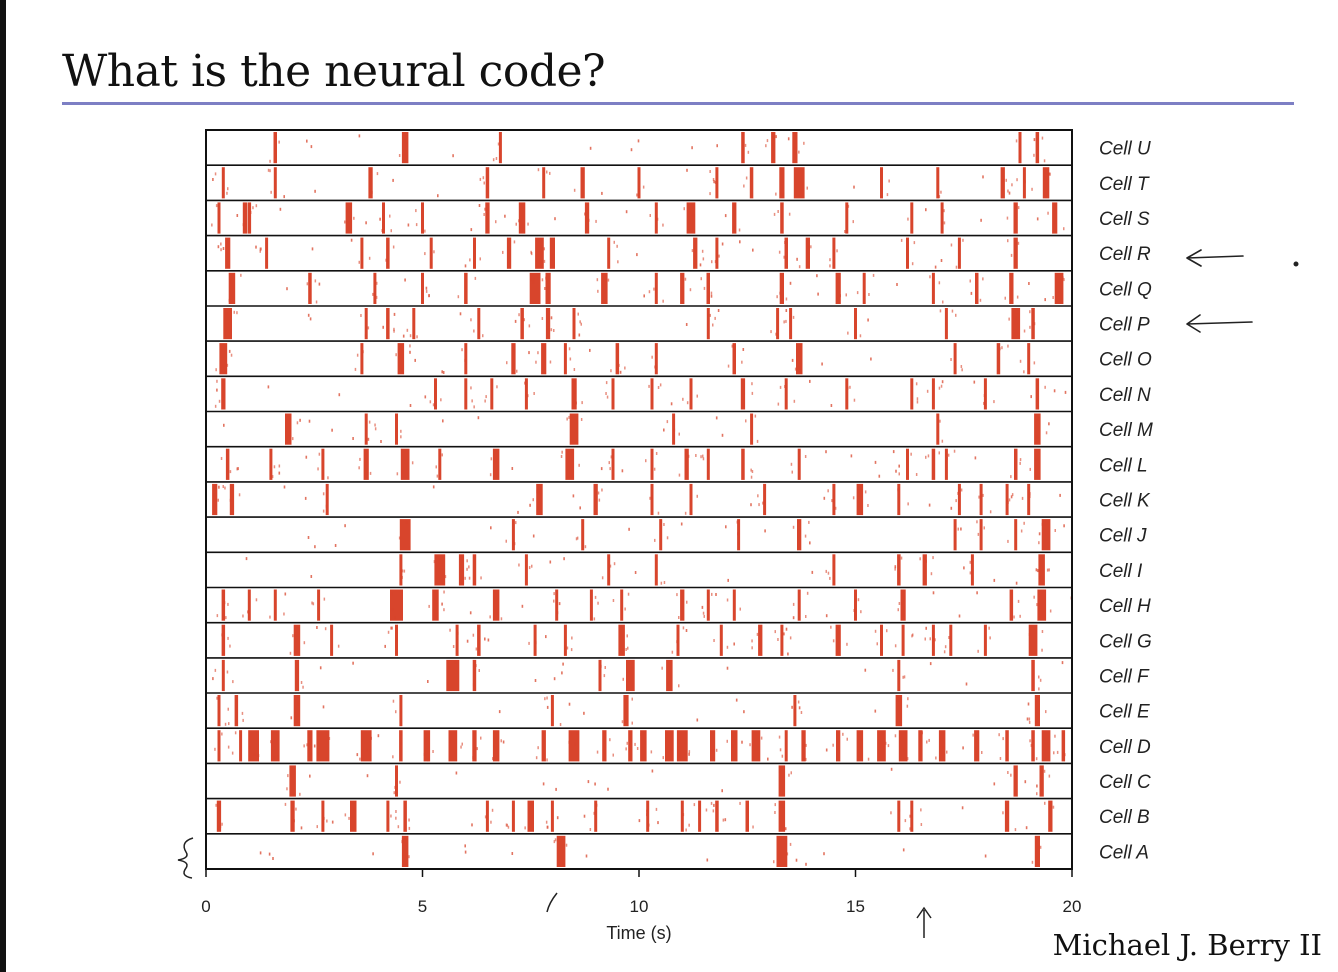 The height and width of the screenshot is (972, 1338). Describe the element at coordinates (650, 851) in the screenshot. I see `raster-row-cell-a` at that location.